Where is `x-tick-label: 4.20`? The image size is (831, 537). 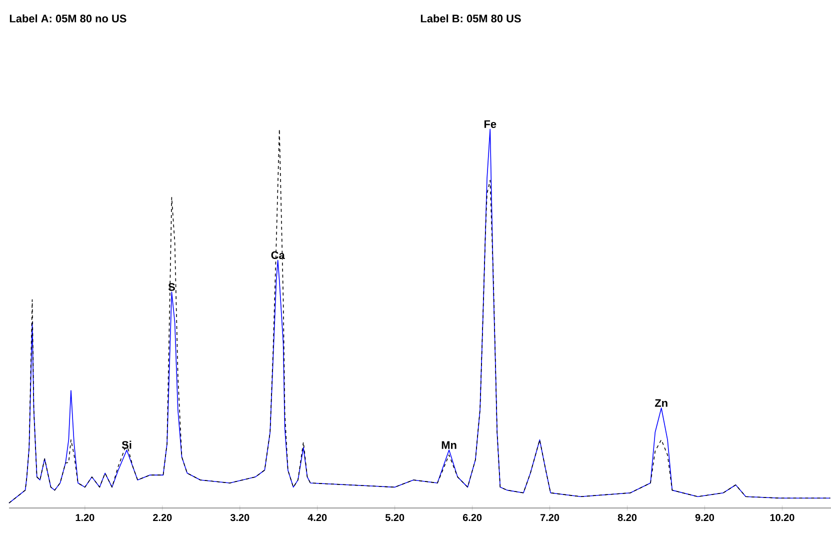 x-tick-label: 4.20 is located at coordinates (317, 518).